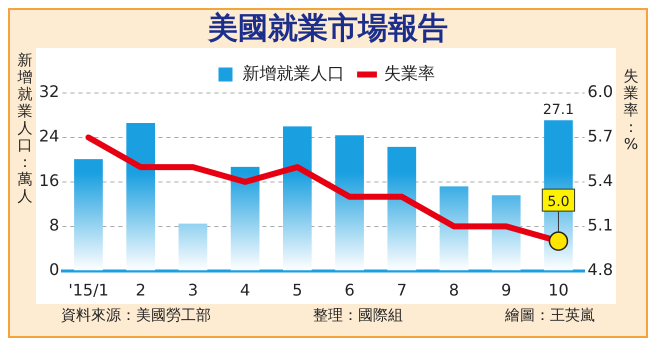  I want to click on text: 整理：國際組, so click(358, 315).